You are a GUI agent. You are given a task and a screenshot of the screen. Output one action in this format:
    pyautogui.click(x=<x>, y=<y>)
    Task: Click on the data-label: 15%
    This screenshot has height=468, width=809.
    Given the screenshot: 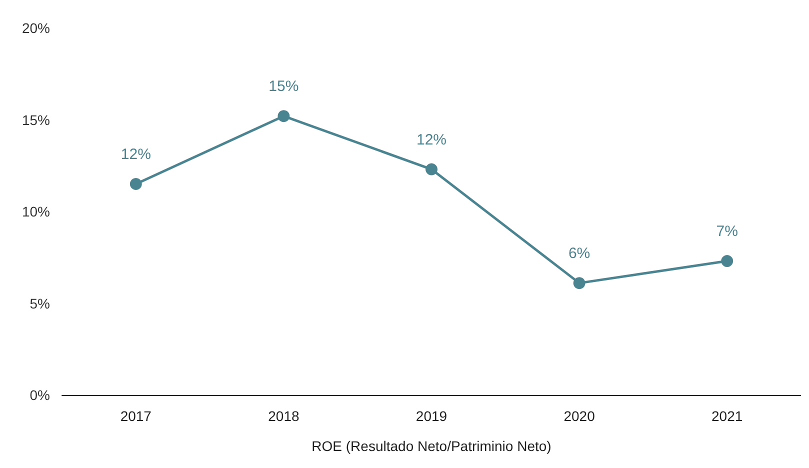 What is the action you would take?
    pyautogui.click(x=283, y=87)
    